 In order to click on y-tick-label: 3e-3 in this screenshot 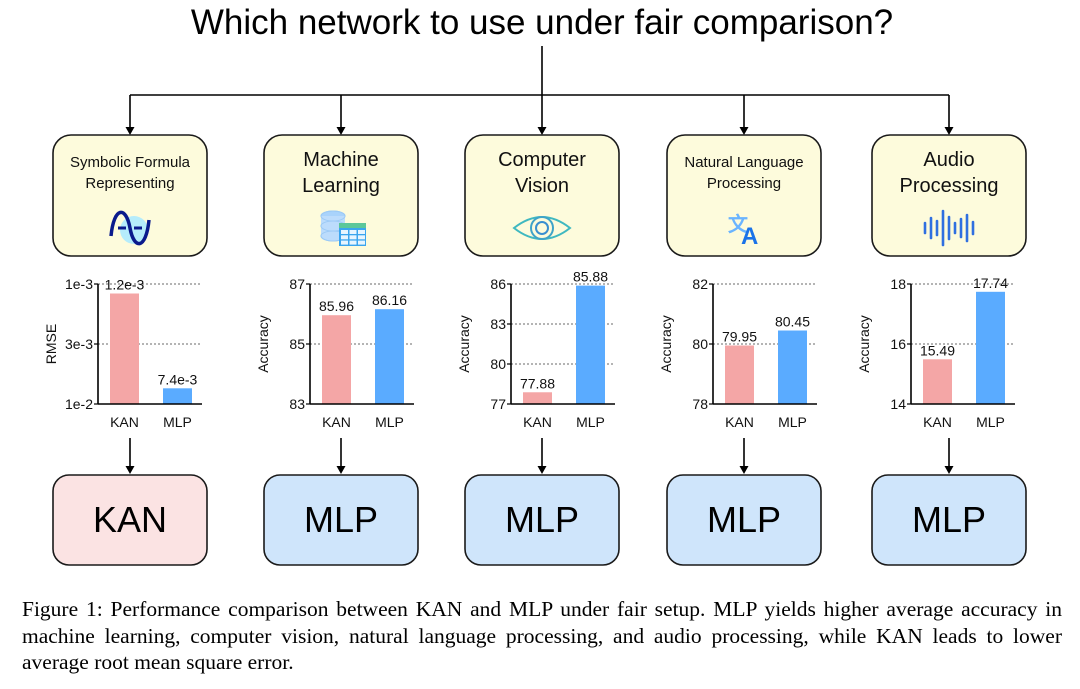, I will do `click(79, 344)`.